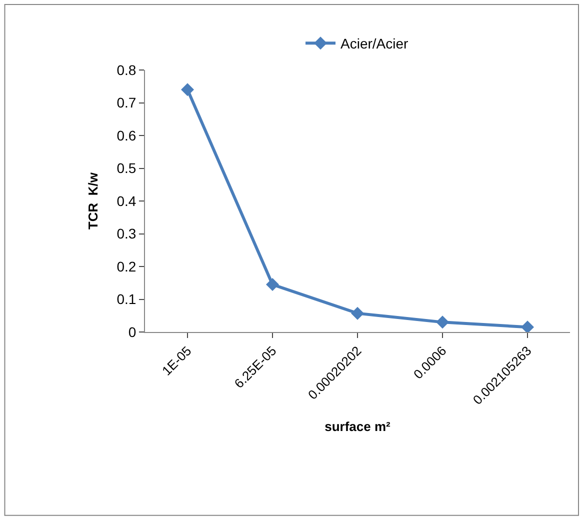 The image size is (587, 522). I want to click on y-tick-label: 0.8, so click(126, 70).